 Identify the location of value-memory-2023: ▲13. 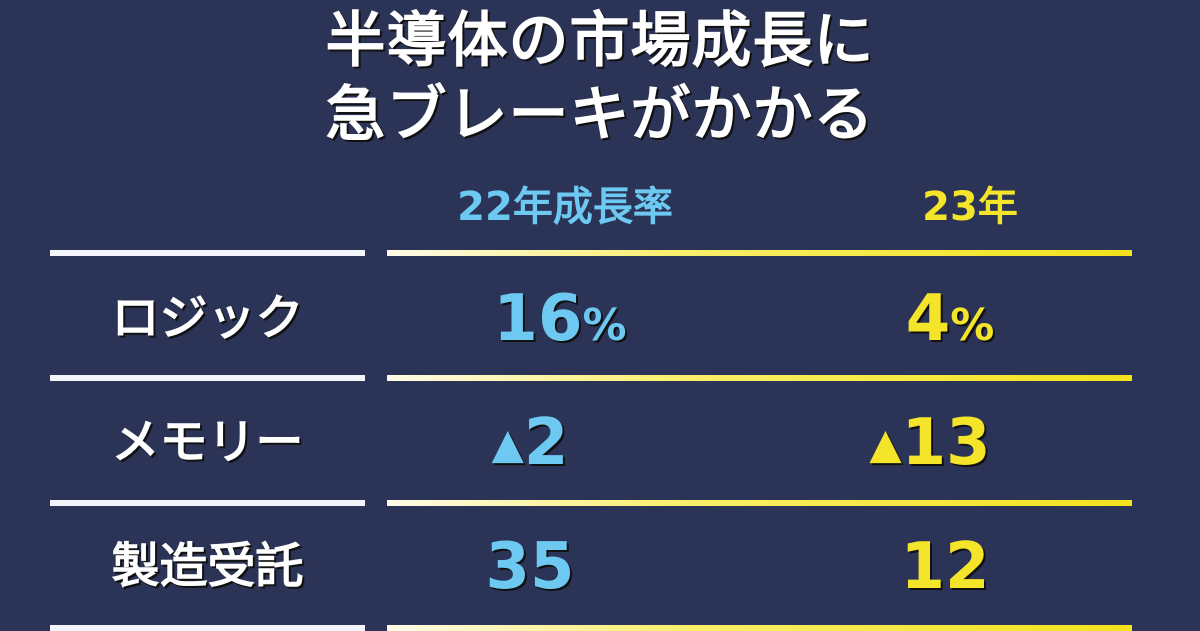
(930, 446).